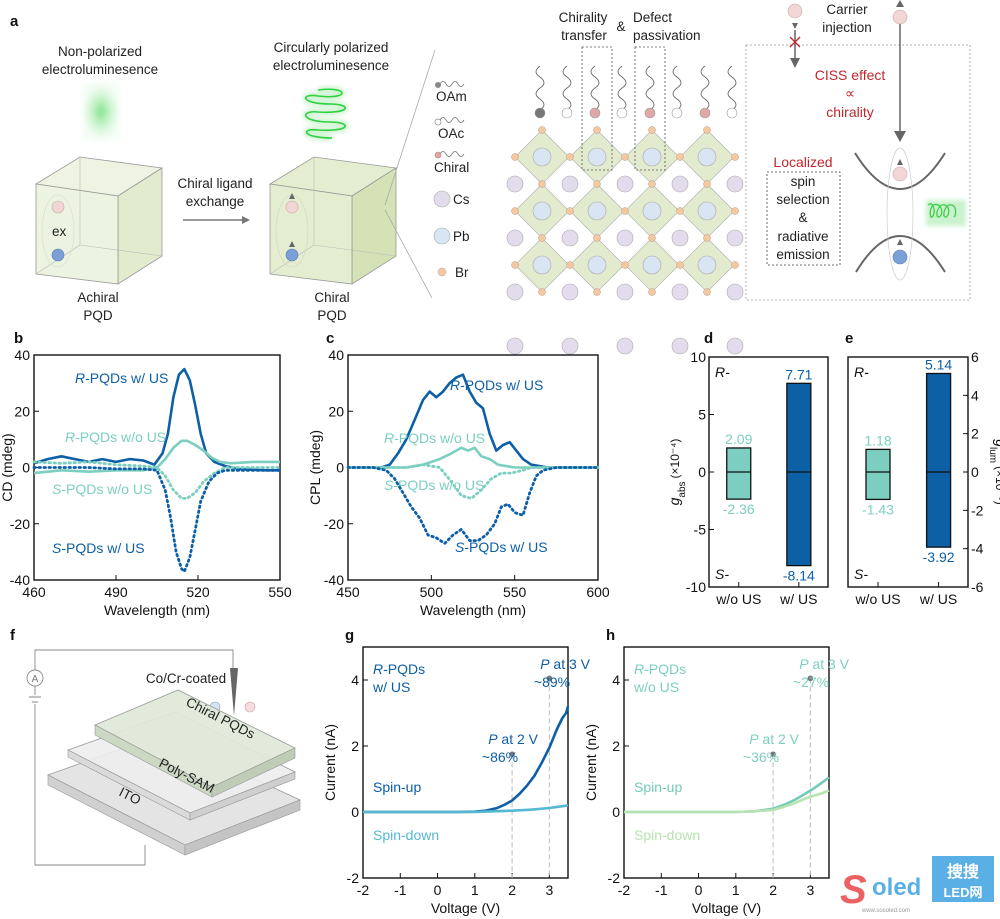  Describe the element at coordinates (451, 180) in the screenshot. I see `legend: OAm OAc Chiral Cs Pb Br` at that location.